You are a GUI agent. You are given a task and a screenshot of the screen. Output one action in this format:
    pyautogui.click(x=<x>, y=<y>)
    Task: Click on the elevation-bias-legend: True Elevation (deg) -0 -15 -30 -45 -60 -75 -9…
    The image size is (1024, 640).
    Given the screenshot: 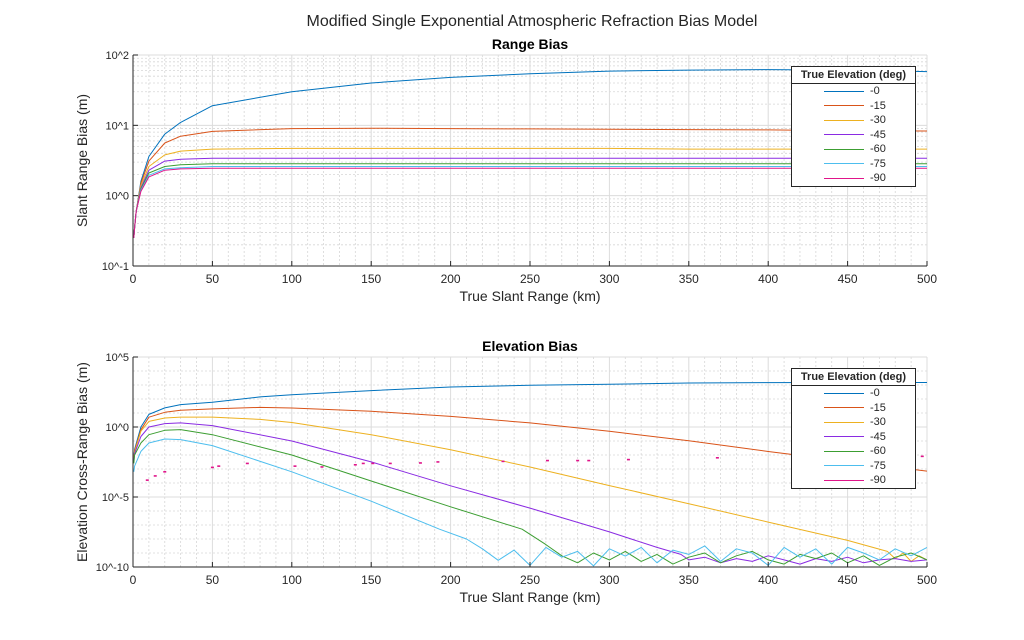 What is the action you would take?
    pyautogui.click(x=853, y=428)
    